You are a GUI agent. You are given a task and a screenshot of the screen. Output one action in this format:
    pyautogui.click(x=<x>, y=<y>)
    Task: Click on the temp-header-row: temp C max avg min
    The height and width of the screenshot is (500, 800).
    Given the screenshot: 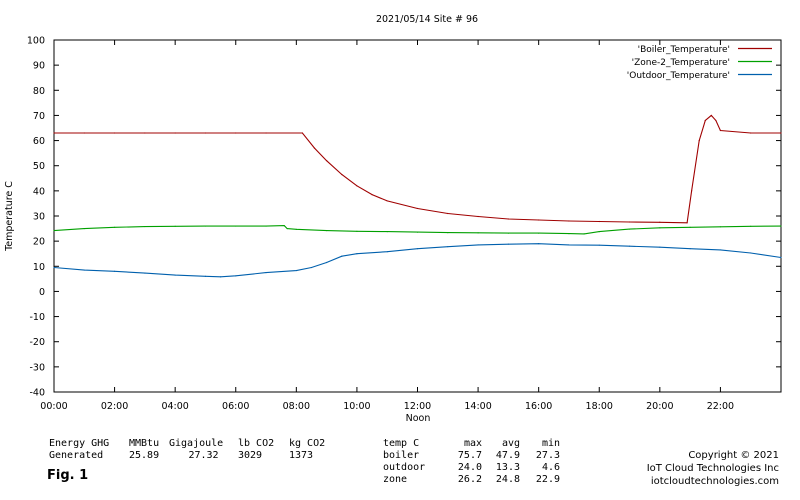 What is the action you would take?
    pyautogui.click(x=471, y=444)
    